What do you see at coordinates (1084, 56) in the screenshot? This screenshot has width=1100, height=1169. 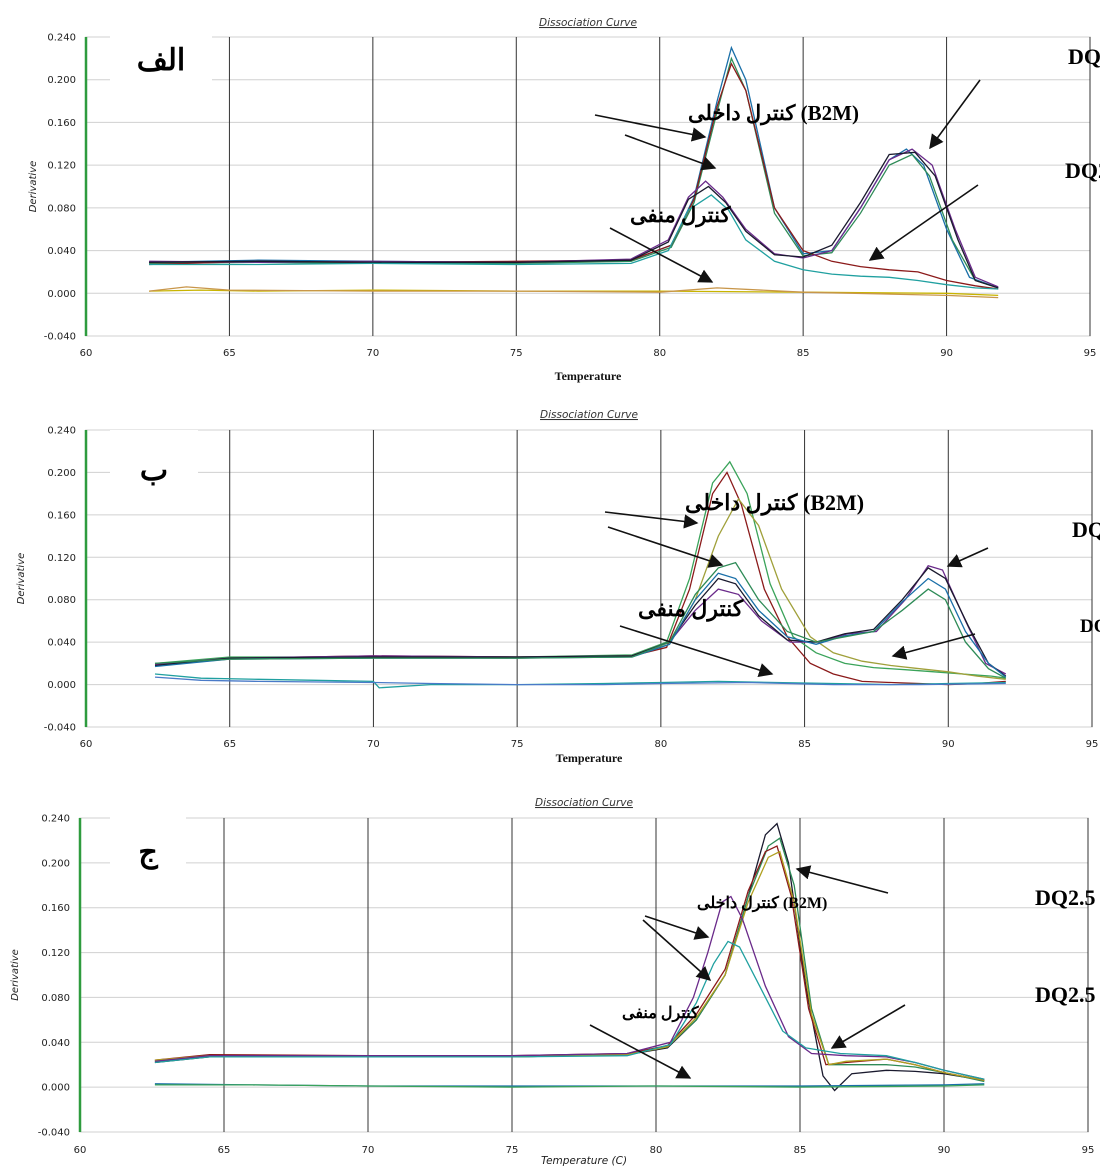 I see `annotation-label: مثبت DQ2` at bounding box center [1084, 56].